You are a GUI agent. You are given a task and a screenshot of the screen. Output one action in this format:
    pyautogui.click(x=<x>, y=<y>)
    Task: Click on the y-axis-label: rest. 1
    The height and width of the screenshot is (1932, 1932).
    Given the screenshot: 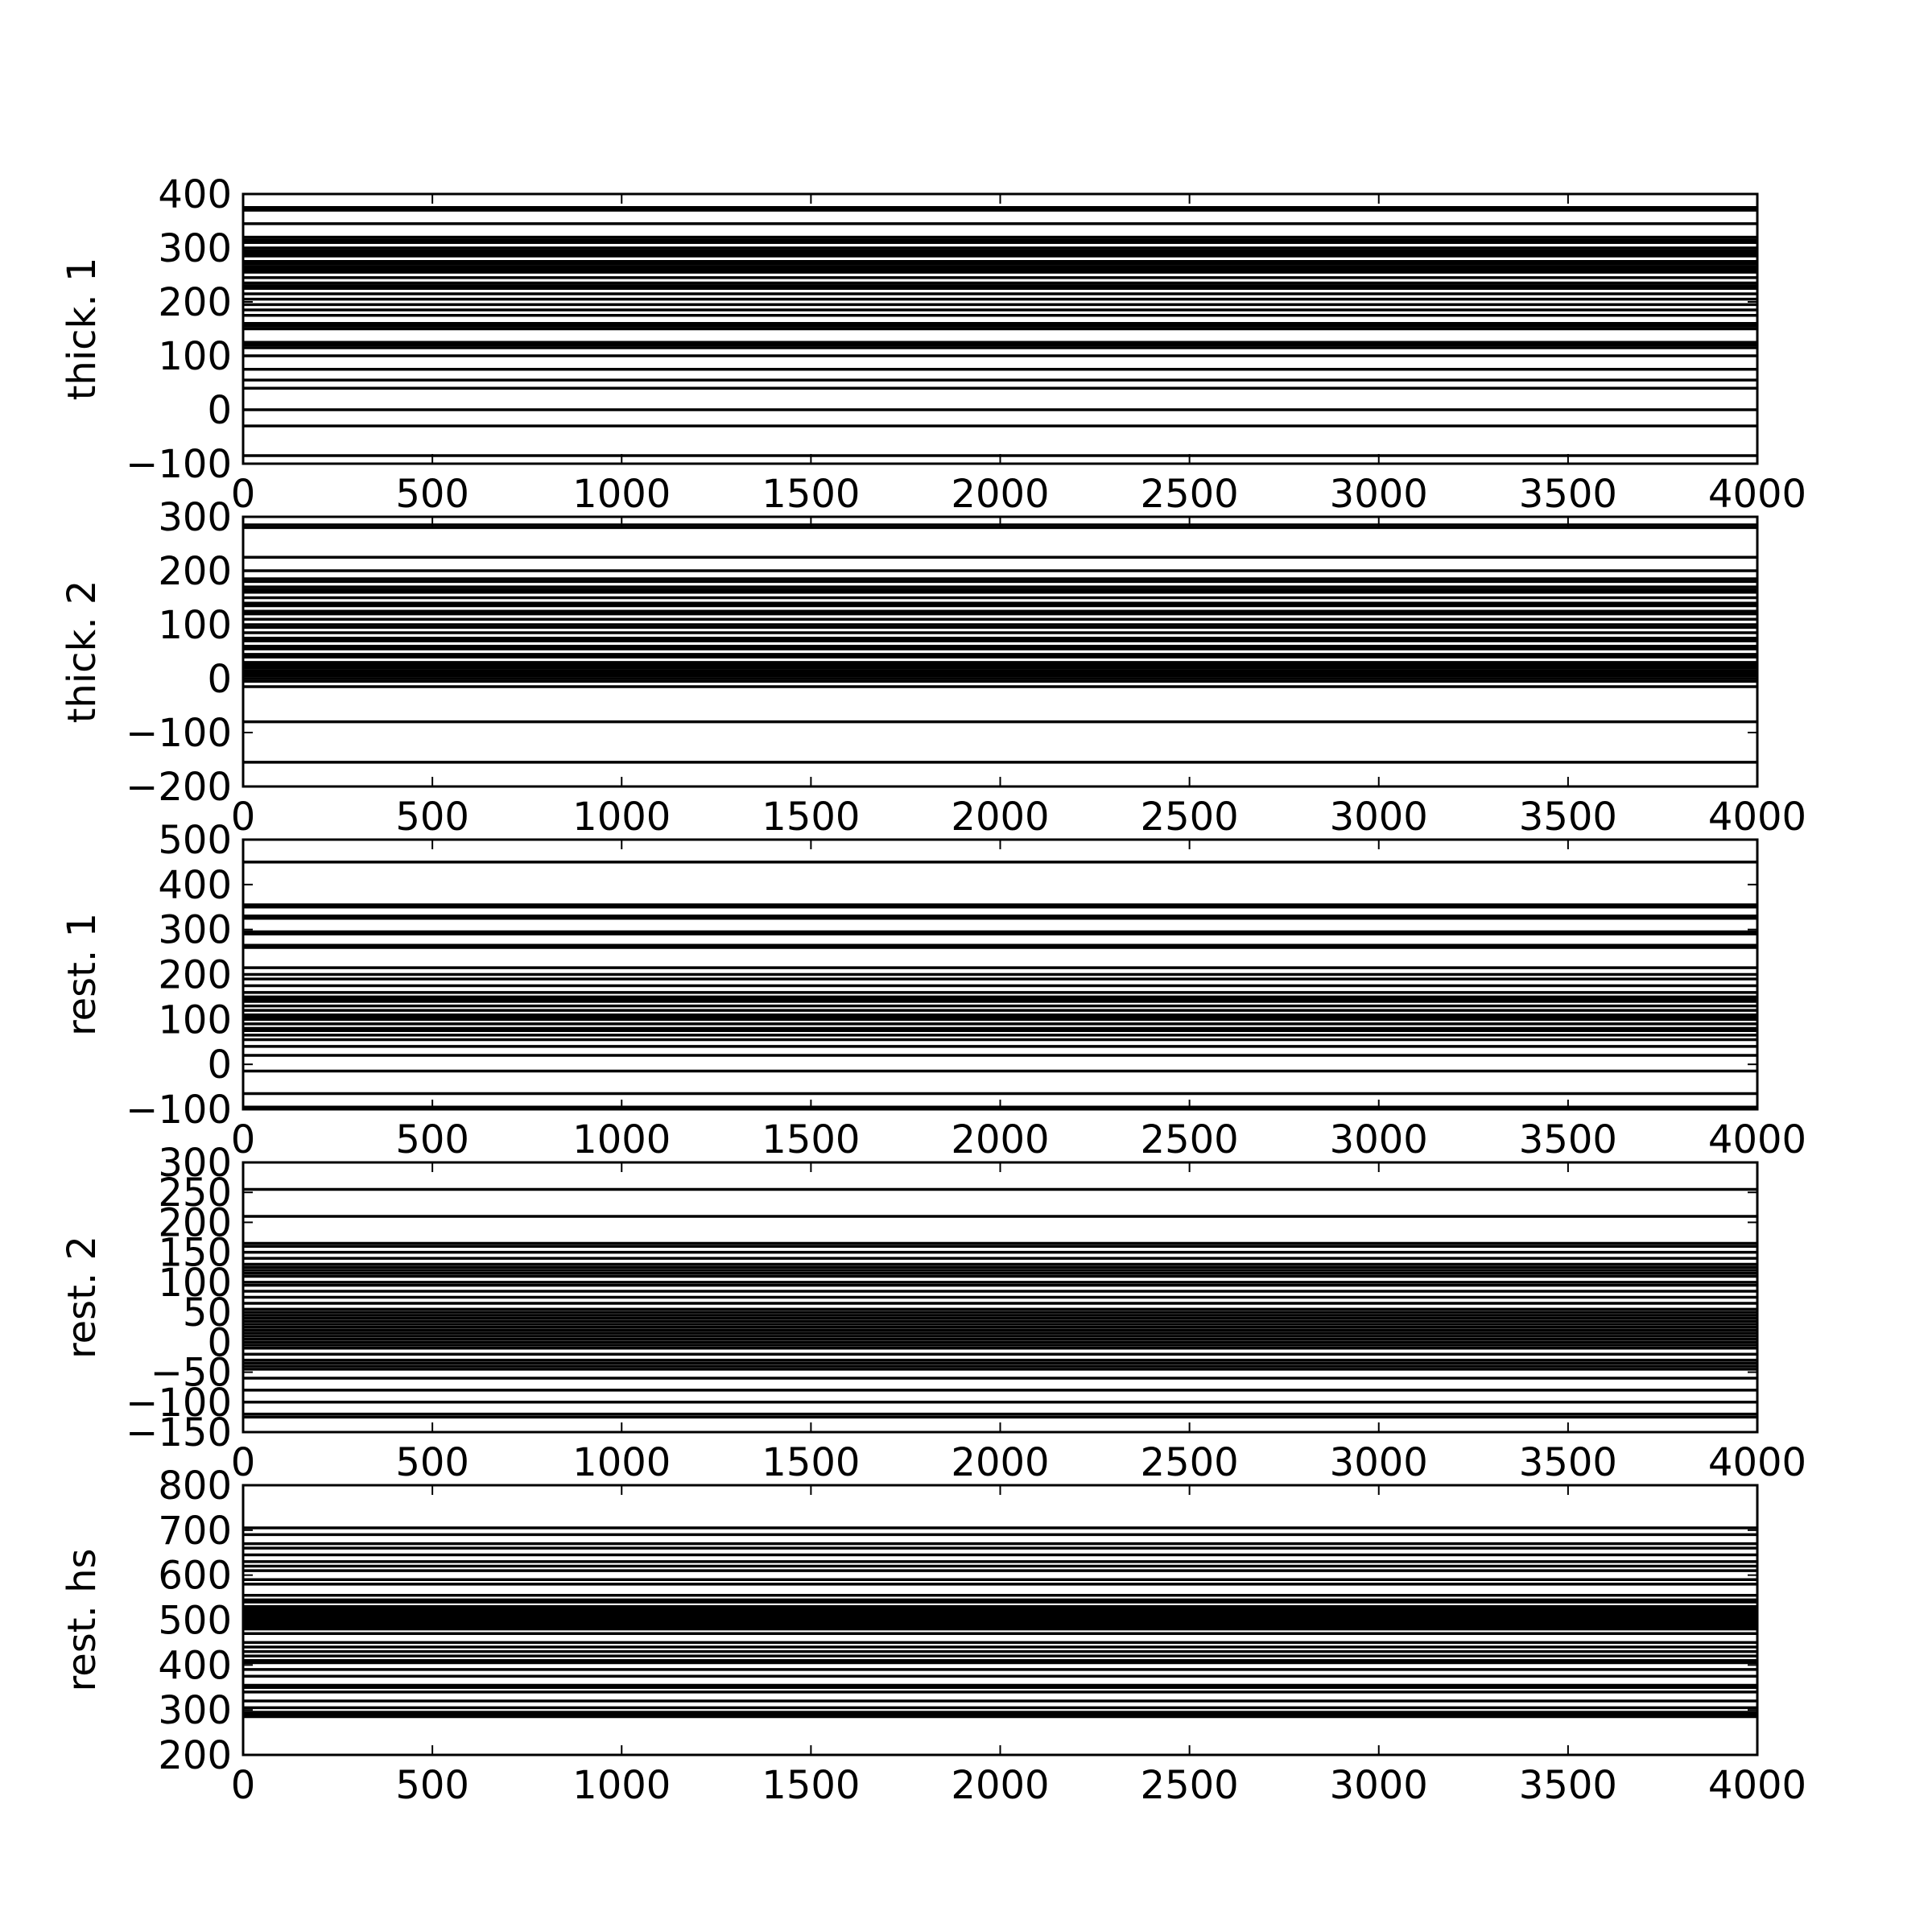 What is the action you would take?
    pyautogui.click(x=82, y=974)
    